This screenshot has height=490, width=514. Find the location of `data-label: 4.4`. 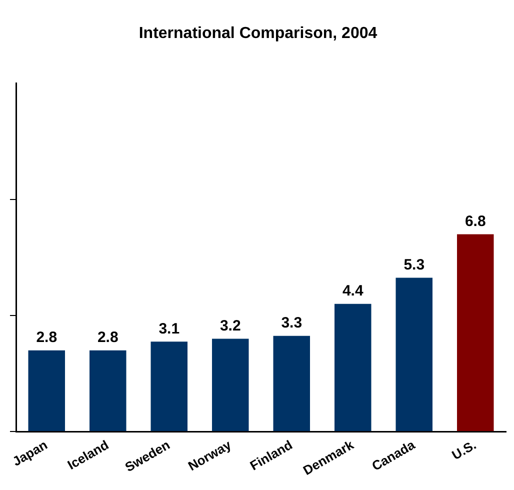

data-label: 4.4 is located at coordinates (353, 291).